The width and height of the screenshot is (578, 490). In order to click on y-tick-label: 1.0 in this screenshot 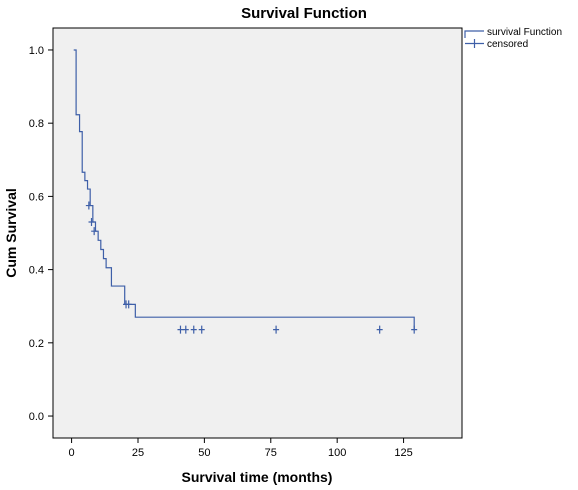, I will do `click(36, 51)`.